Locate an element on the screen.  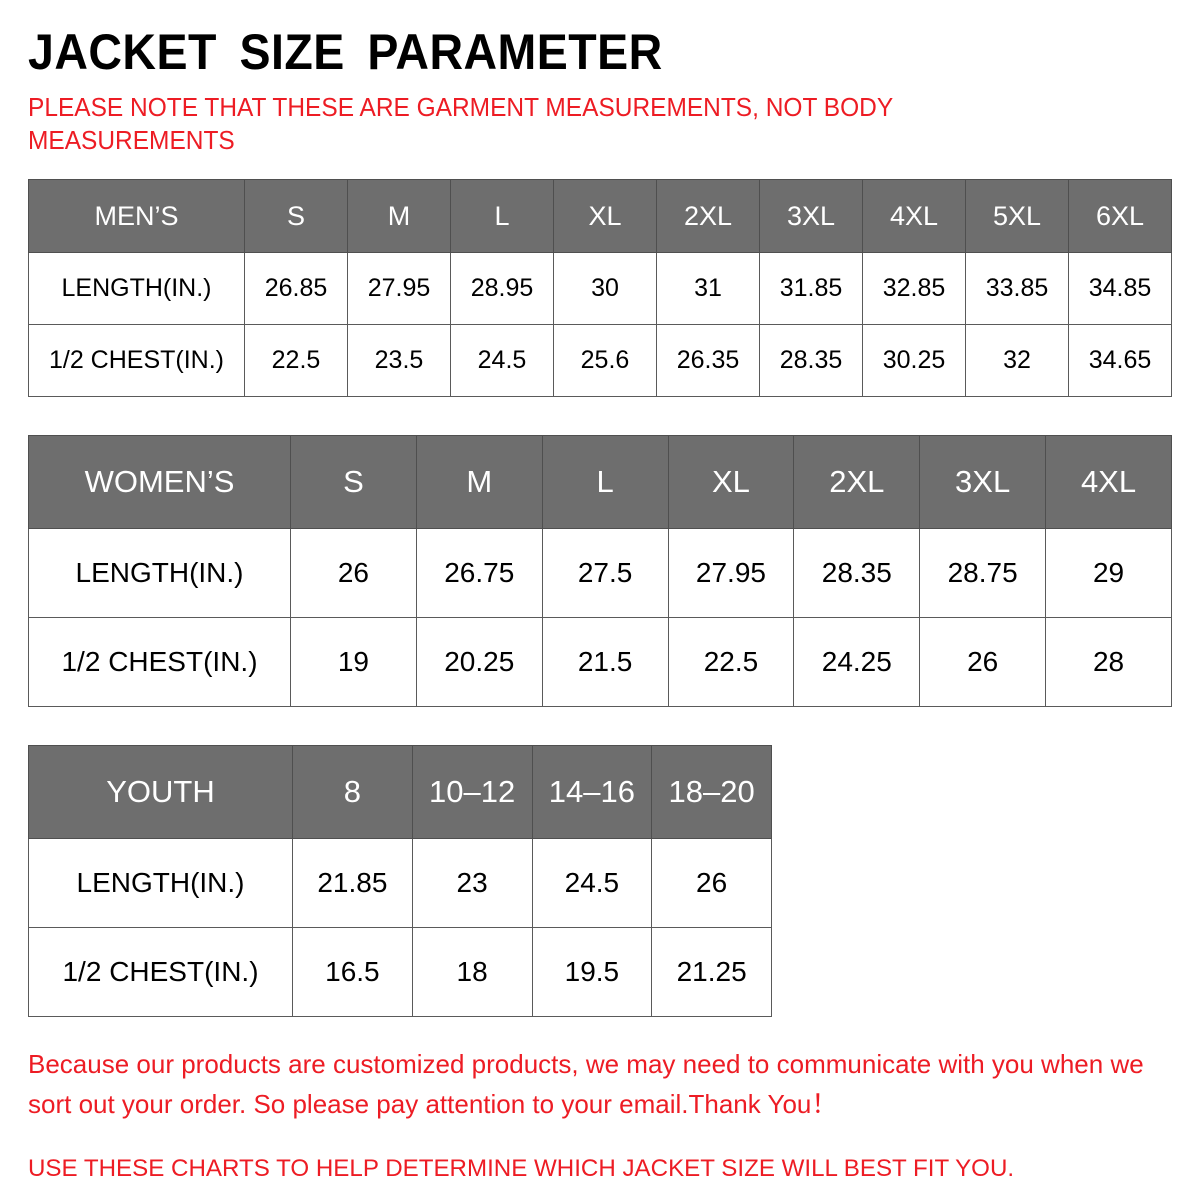
mens-length-l: 28.95 is located at coordinates (502, 289).